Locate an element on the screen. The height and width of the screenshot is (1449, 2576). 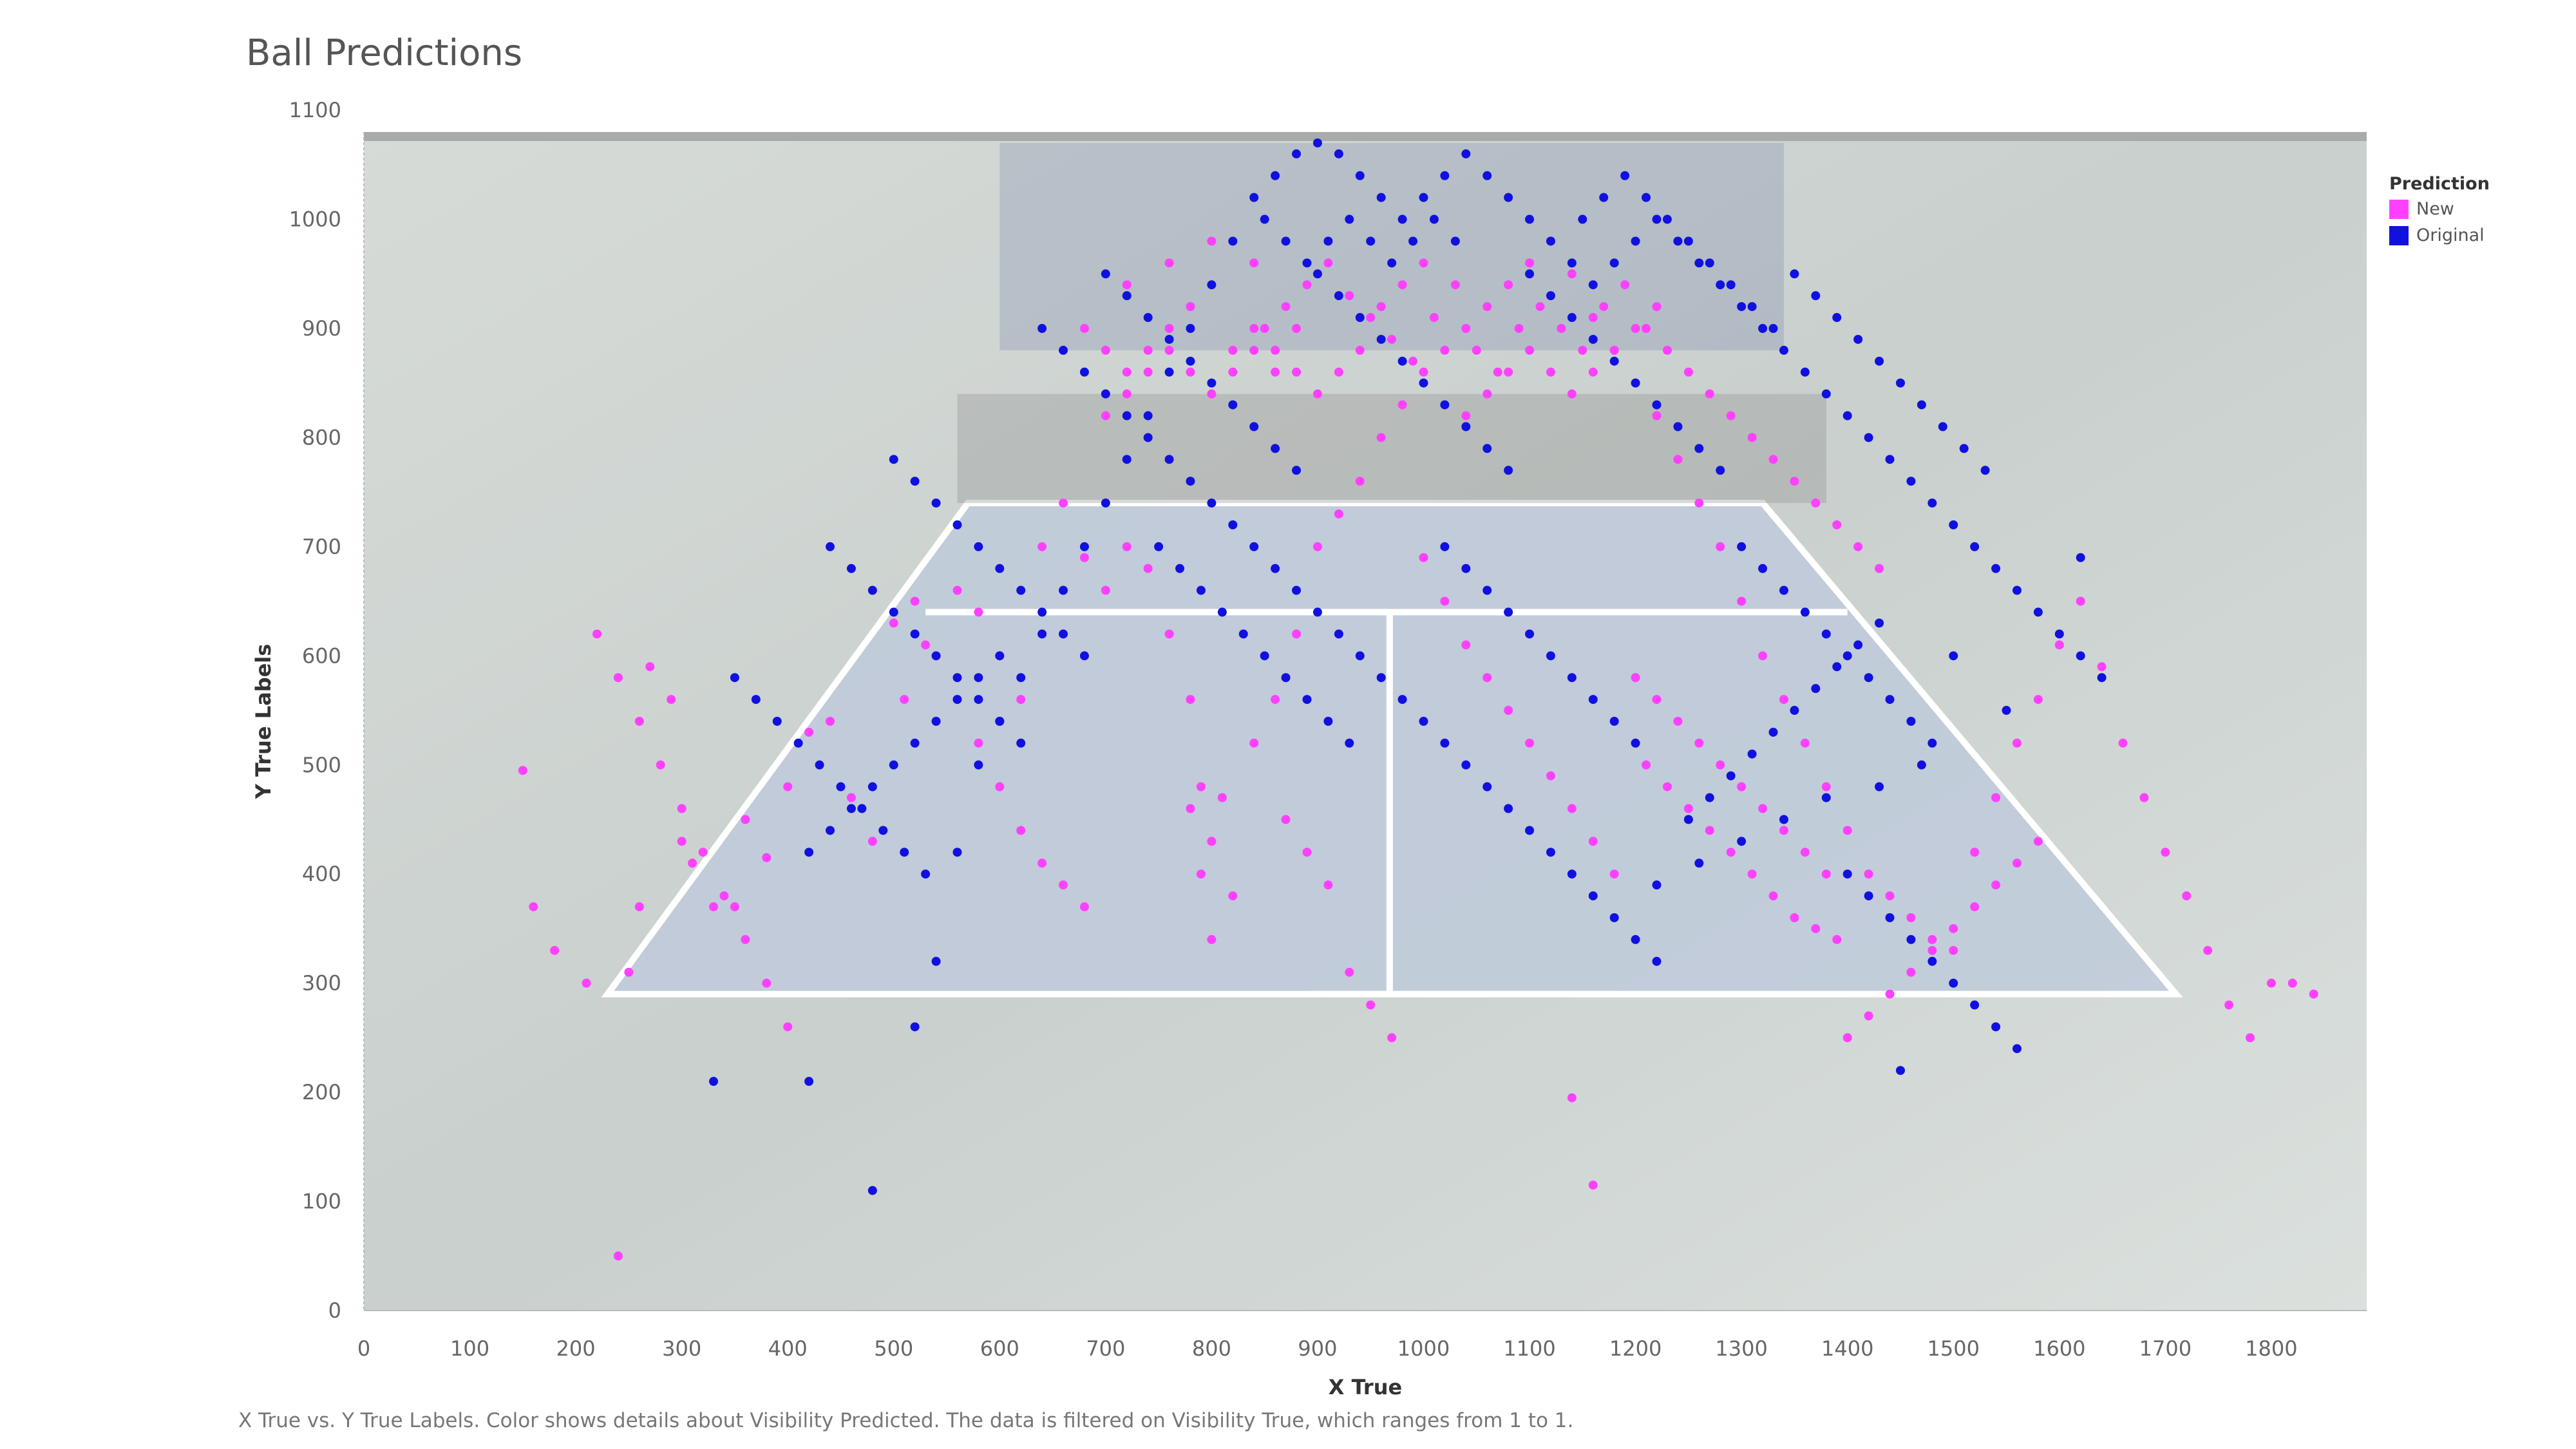
legend-item-original: Original is located at coordinates (2439, 235).